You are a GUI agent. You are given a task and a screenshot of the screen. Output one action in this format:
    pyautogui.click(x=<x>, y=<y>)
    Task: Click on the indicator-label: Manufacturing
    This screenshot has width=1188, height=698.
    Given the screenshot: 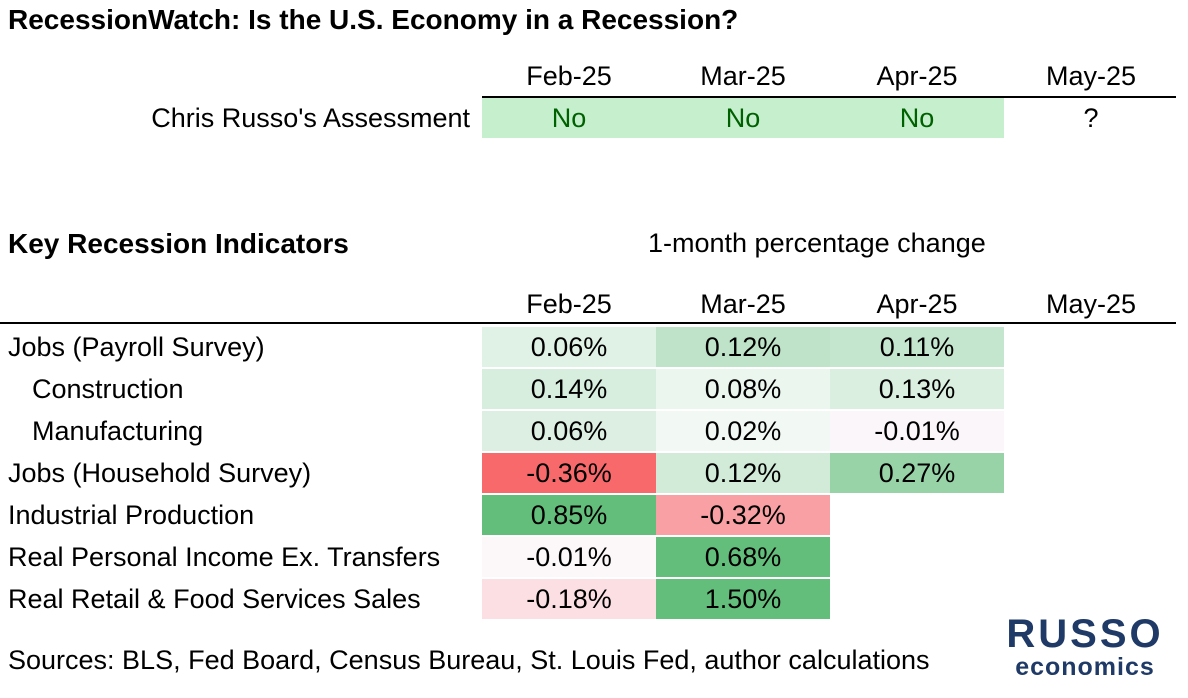 What is the action you would take?
    pyautogui.click(x=118, y=431)
    